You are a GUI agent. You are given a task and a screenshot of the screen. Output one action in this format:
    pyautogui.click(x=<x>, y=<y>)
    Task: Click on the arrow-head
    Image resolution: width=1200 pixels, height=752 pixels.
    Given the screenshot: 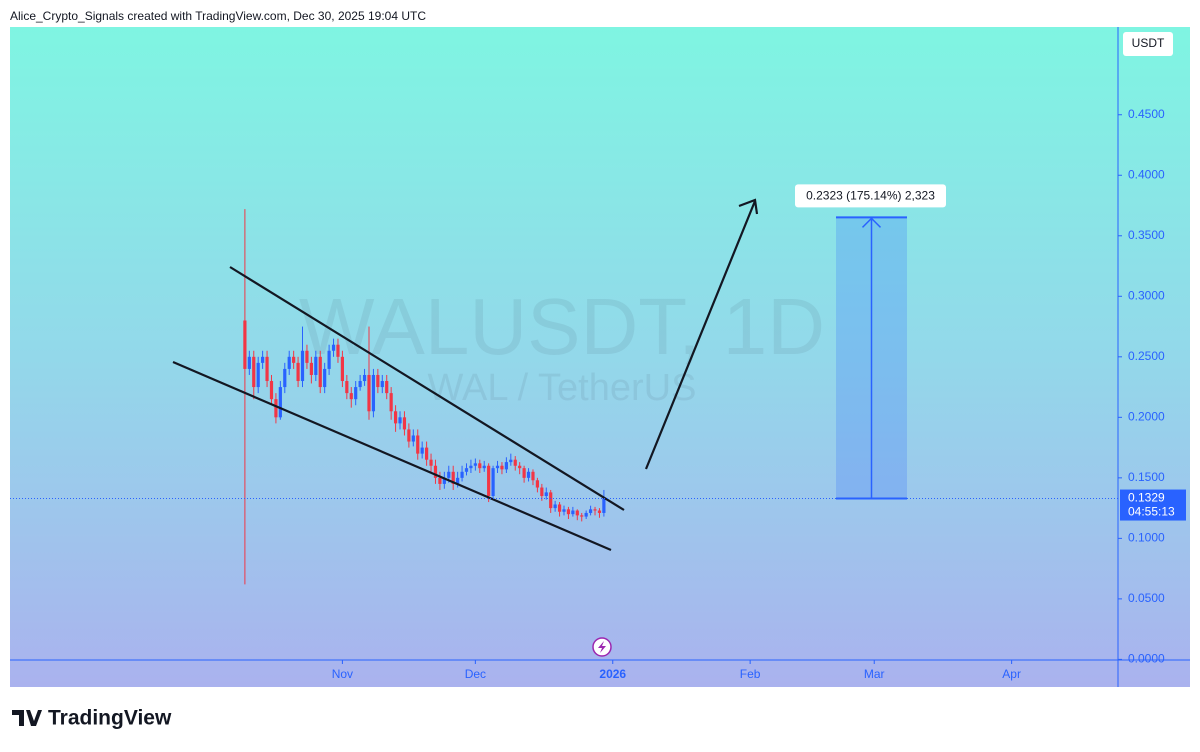 What is the action you would take?
    pyautogui.click(x=748, y=206)
    